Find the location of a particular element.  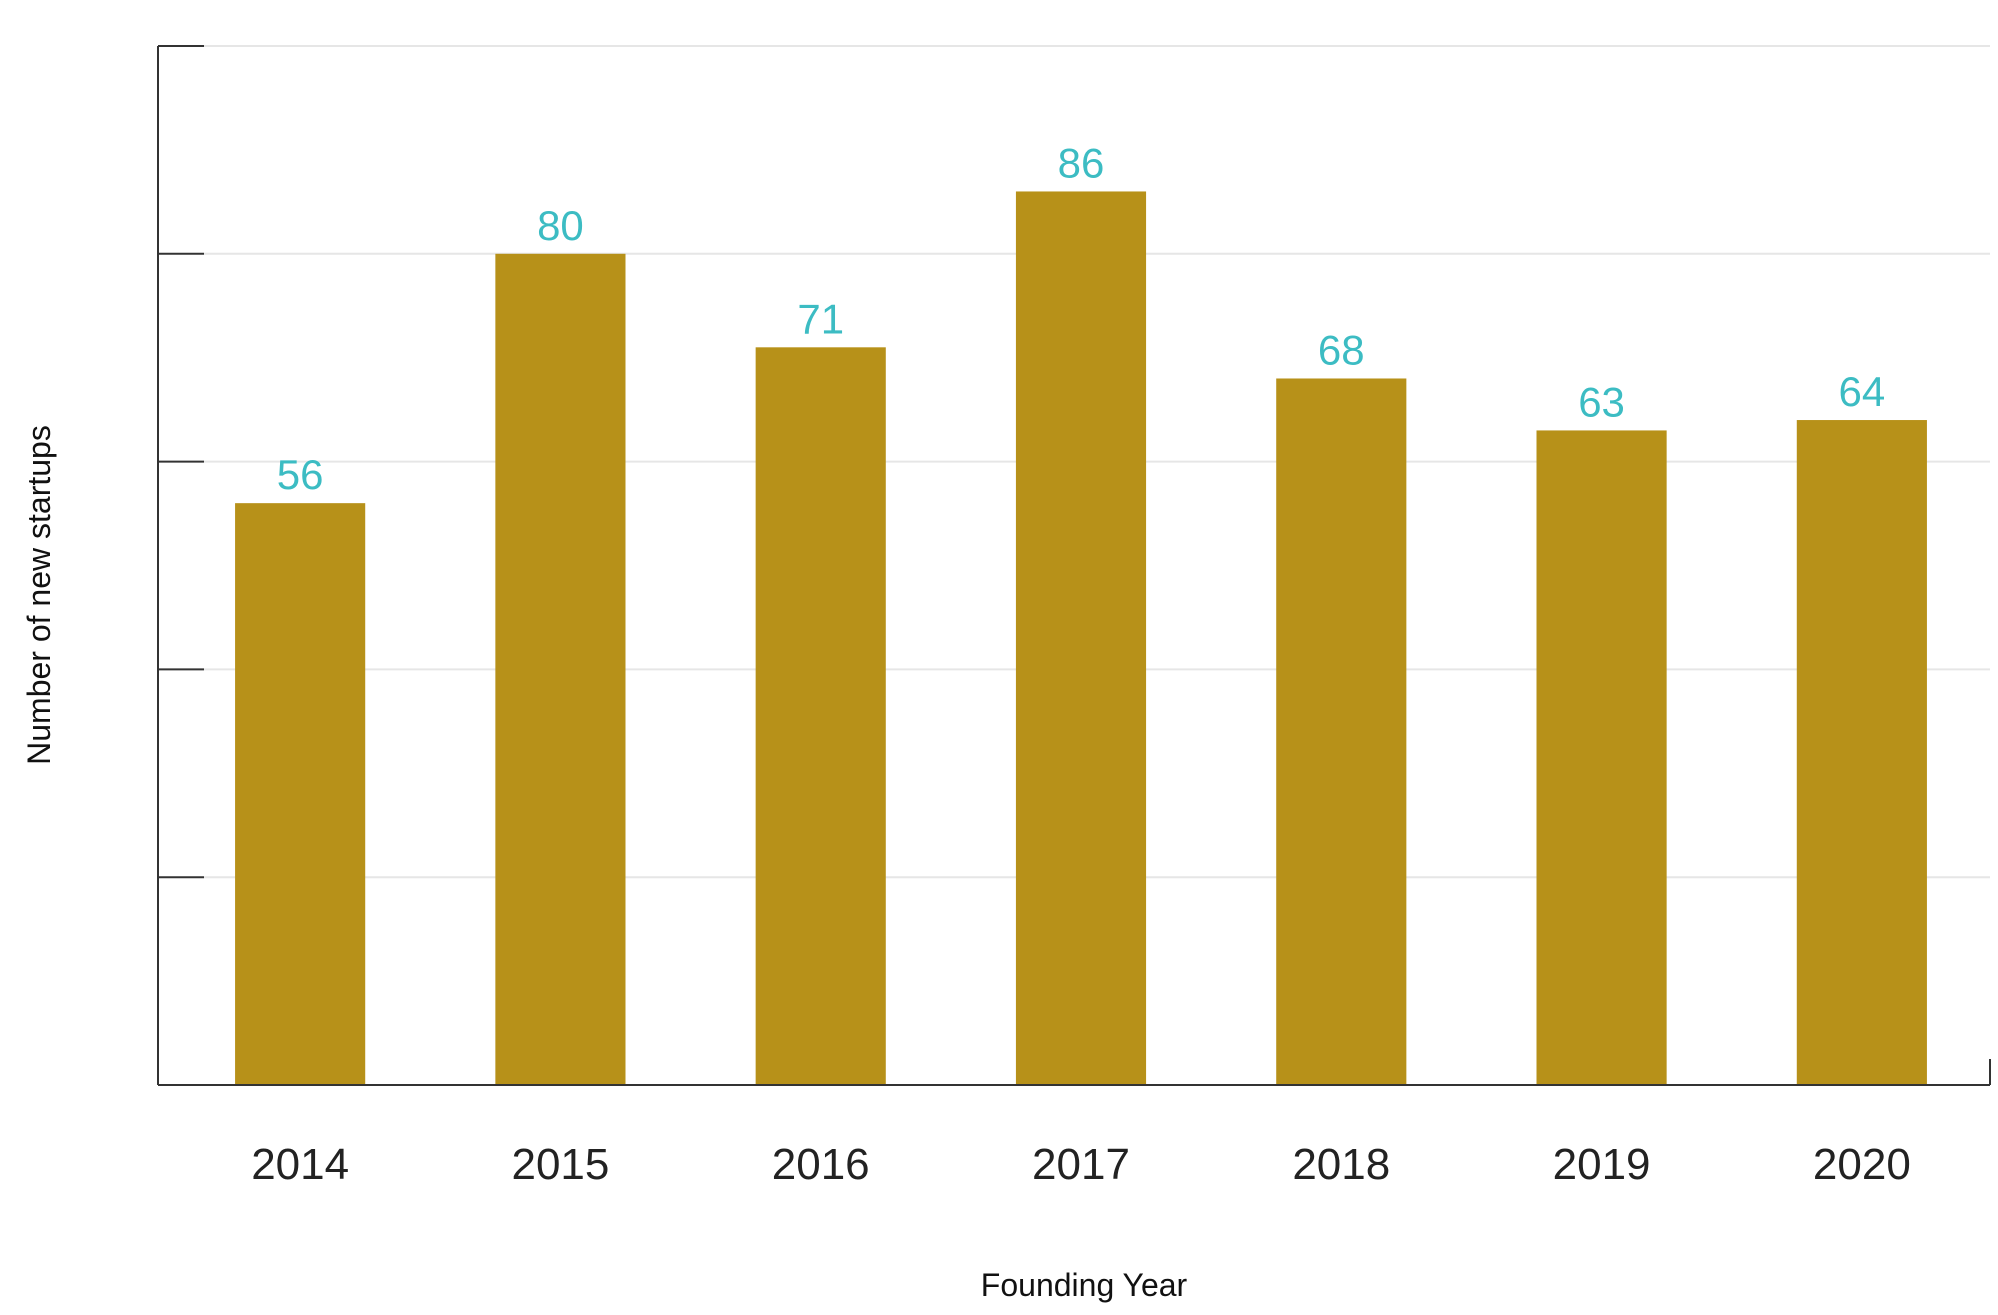

bar-2017 is located at coordinates (1081, 638).